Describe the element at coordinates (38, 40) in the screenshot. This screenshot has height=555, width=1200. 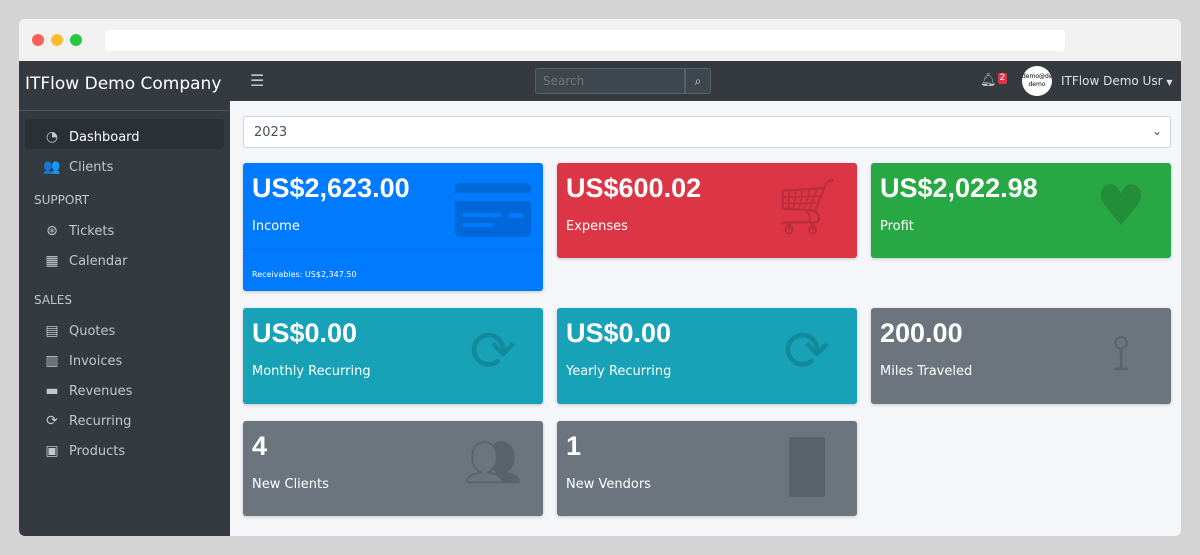
I see `close-window-button` at that location.